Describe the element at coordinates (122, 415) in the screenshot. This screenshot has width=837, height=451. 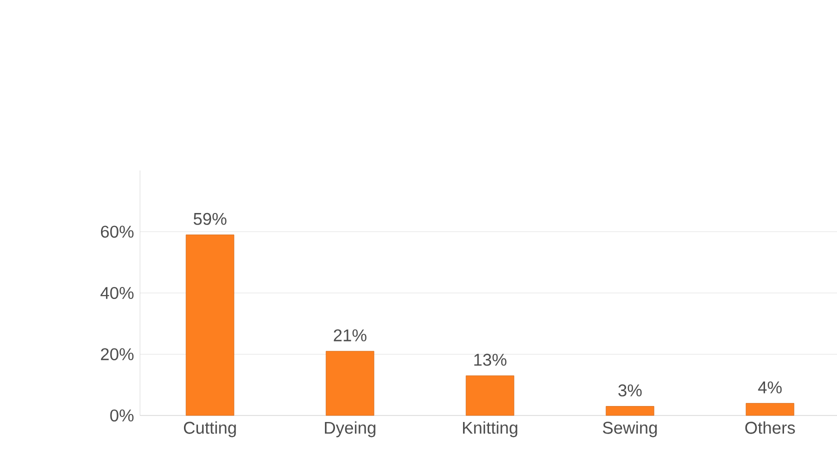
I see `y-tick-label: 0%` at that location.